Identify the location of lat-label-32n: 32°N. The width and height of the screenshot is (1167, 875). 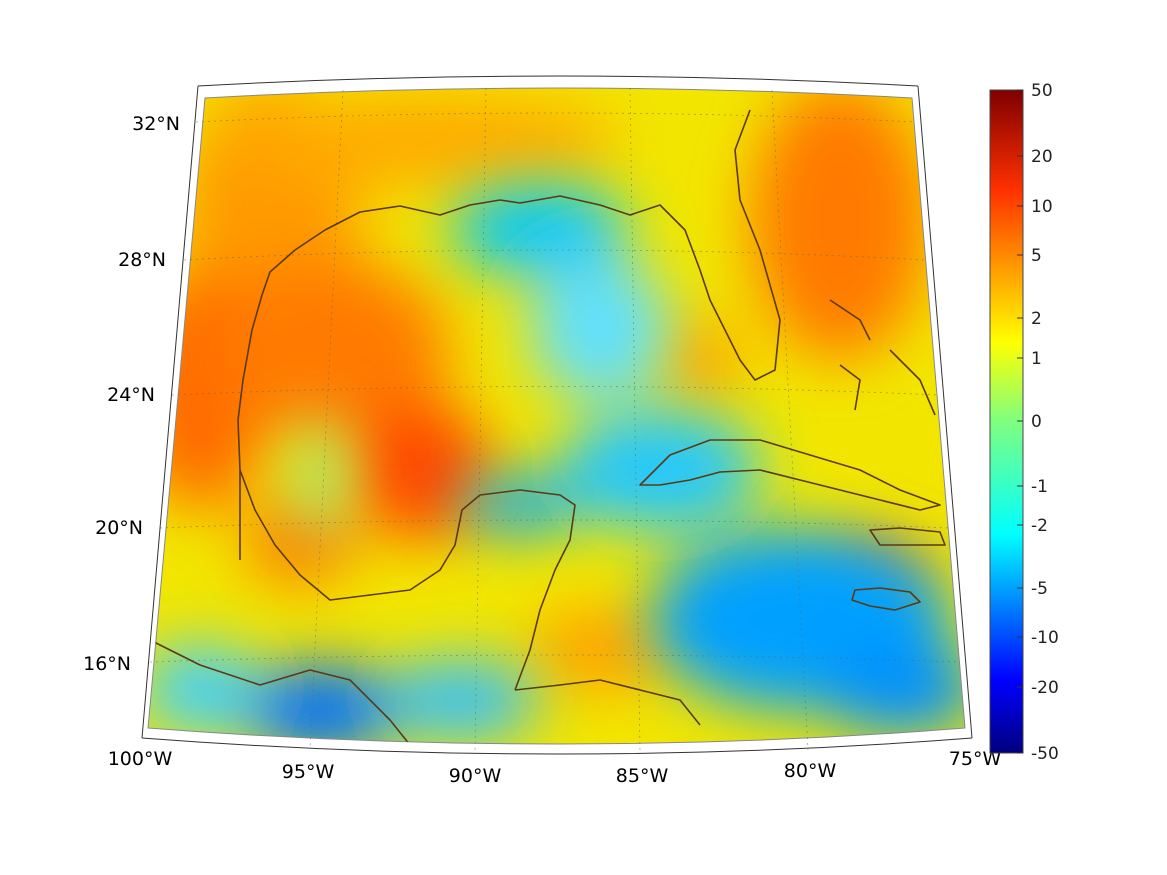
(156, 124).